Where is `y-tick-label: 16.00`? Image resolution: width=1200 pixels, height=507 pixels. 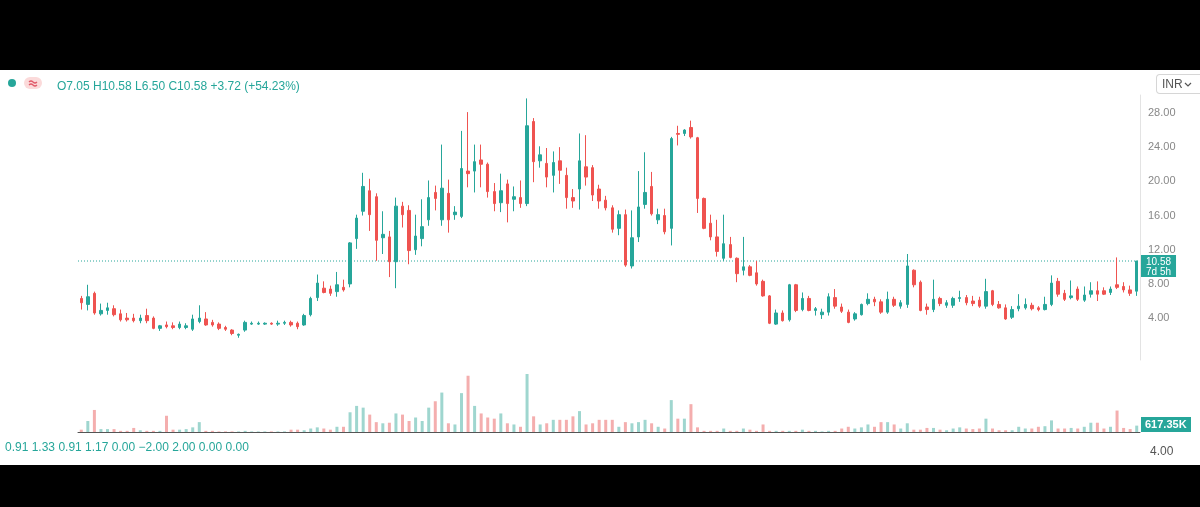
y-tick-label: 16.00 is located at coordinates (1162, 214).